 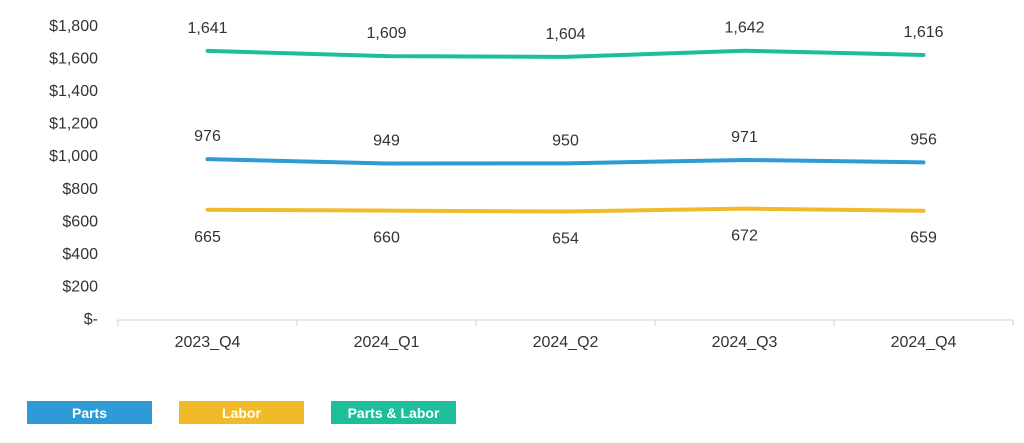 What do you see at coordinates (386, 141) in the screenshot?
I see `data-label: 949` at bounding box center [386, 141].